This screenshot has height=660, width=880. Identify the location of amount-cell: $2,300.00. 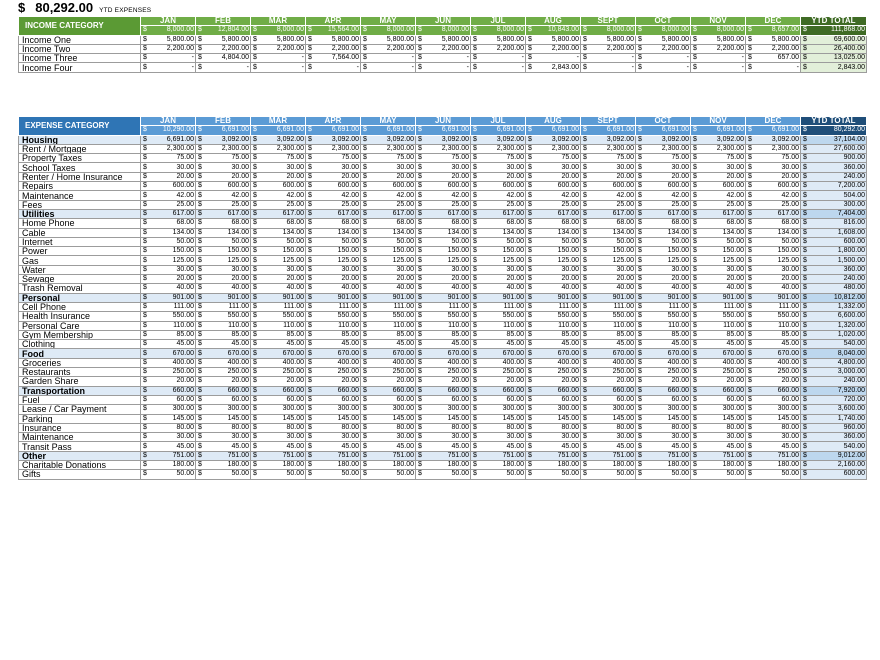
(223, 149).